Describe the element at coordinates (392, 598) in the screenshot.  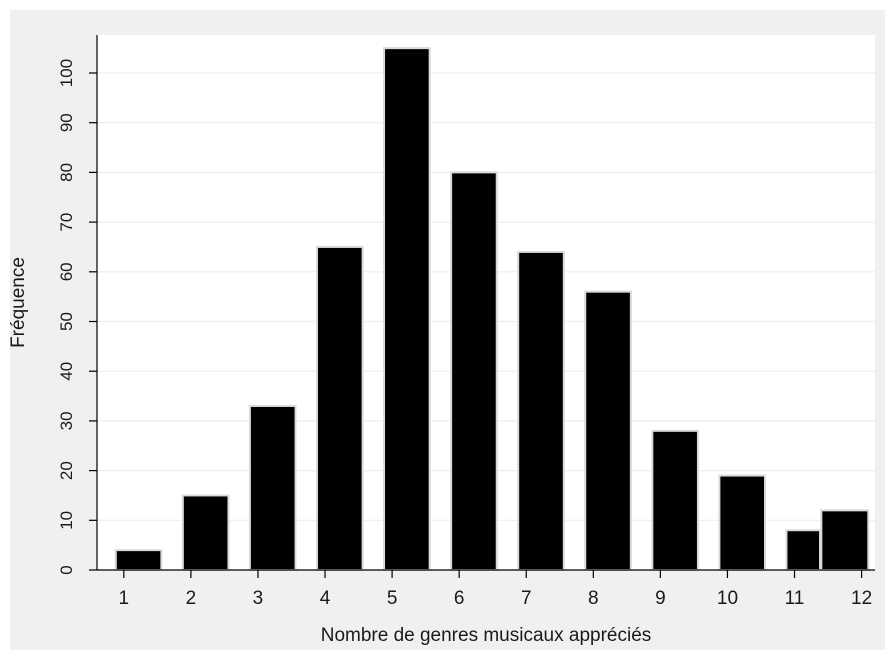
I see `x-tick-label: 5` at that location.